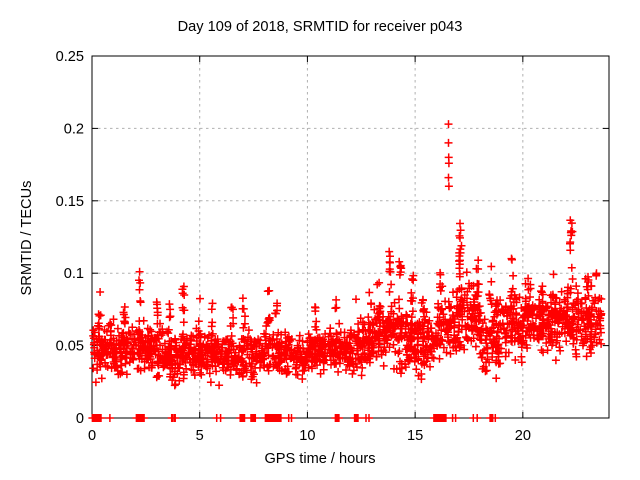  I want to click on svg-text: 20, so click(523, 436).